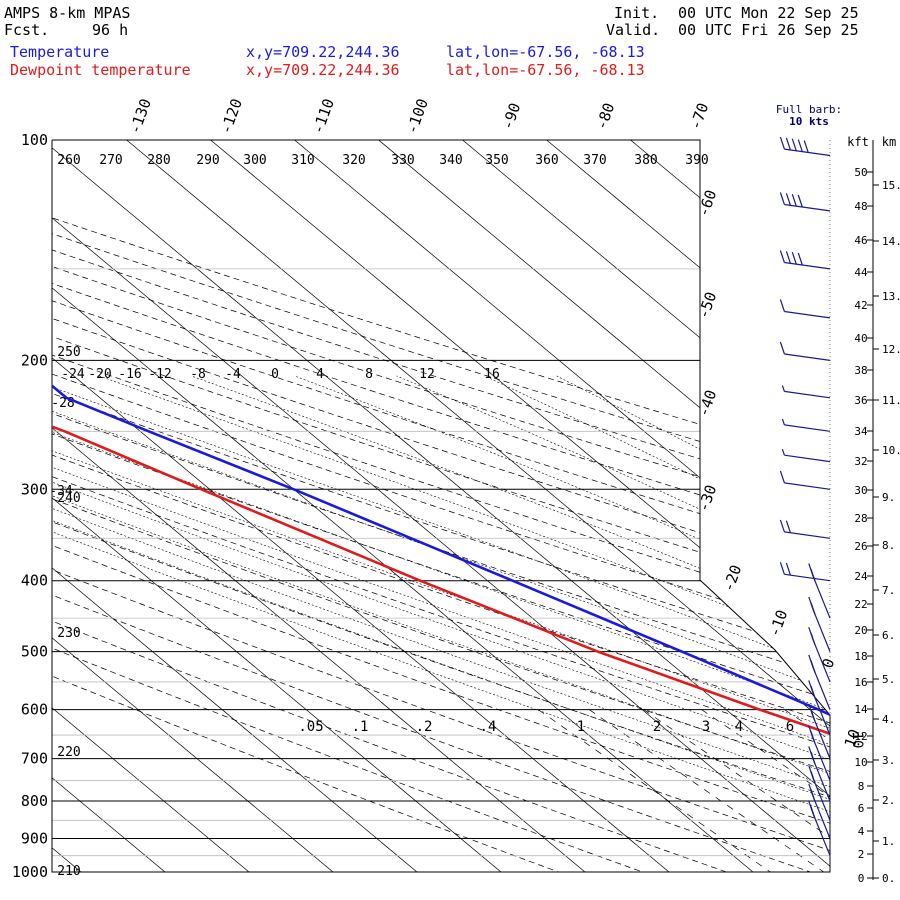 The width and height of the screenshot is (900, 900). I want to click on pressure-label: 200, so click(34, 360).